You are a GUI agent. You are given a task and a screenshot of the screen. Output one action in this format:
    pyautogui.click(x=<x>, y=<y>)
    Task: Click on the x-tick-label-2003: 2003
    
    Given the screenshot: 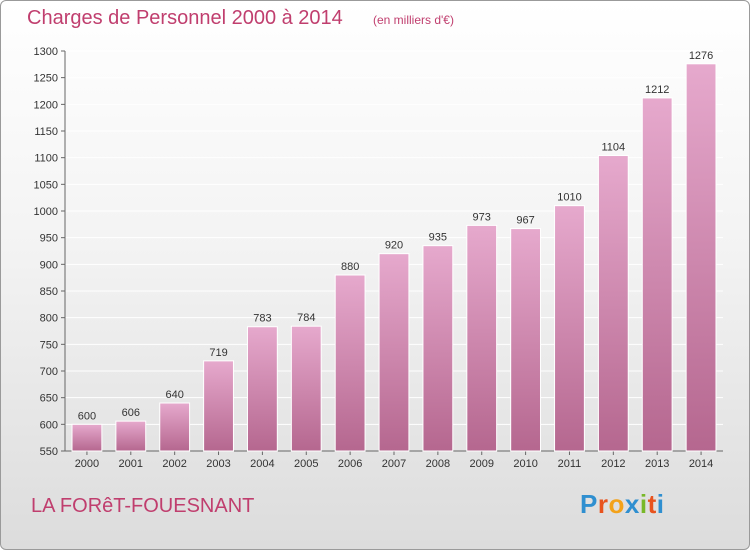 What is the action you would take?
    pyautogui.click(x=218, y=464)
    